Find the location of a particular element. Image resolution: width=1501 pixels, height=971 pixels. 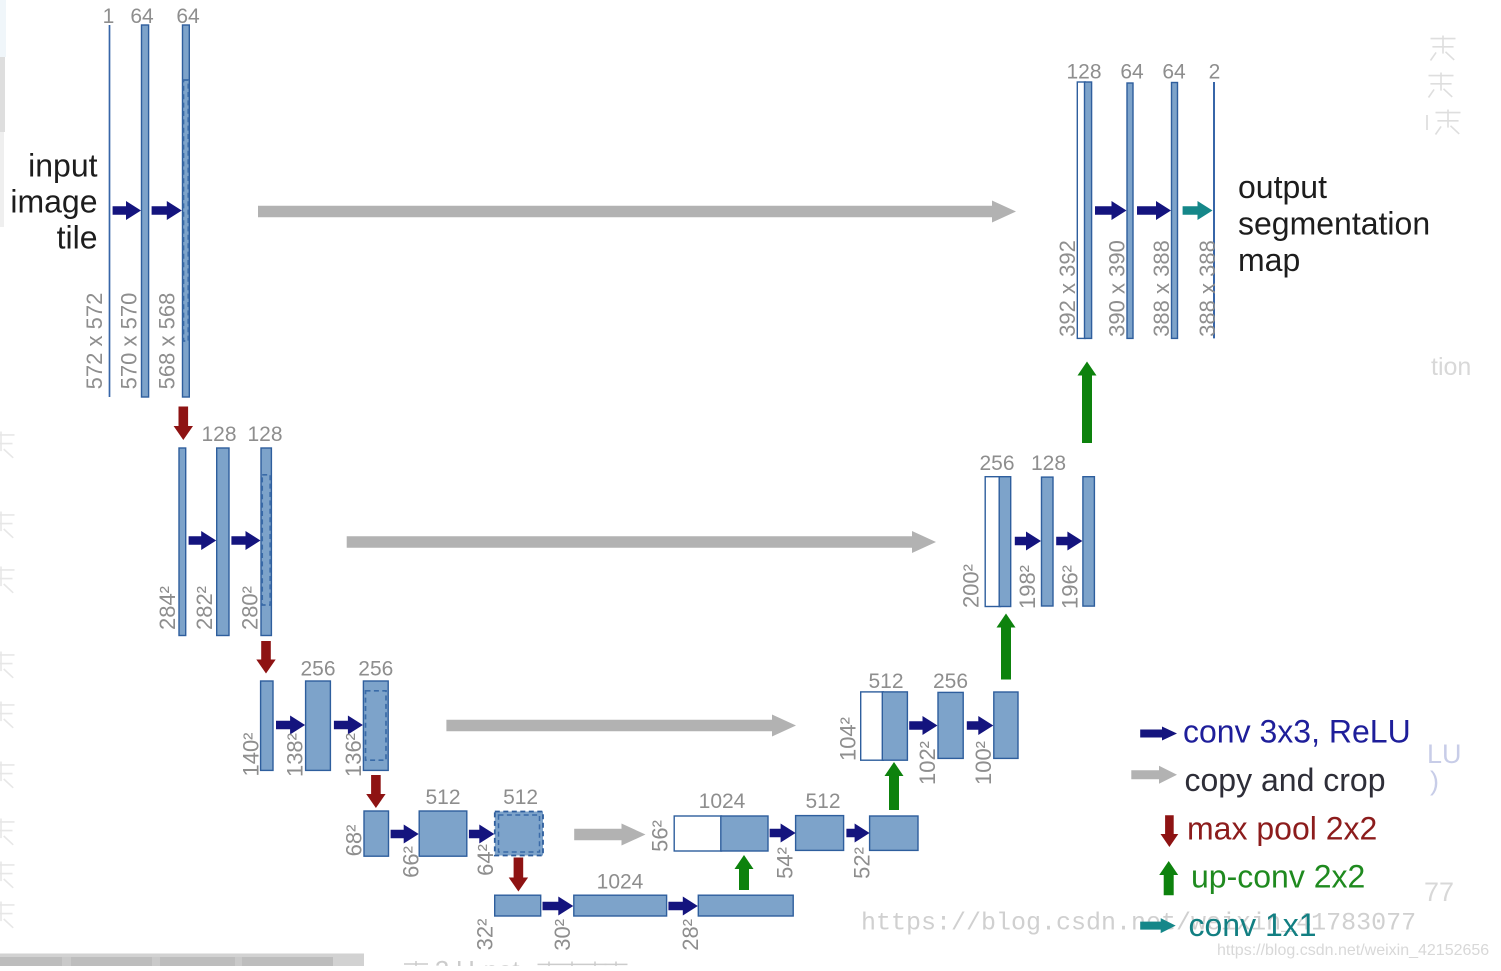

svg-text: map is located at coordinates (1269, 260).